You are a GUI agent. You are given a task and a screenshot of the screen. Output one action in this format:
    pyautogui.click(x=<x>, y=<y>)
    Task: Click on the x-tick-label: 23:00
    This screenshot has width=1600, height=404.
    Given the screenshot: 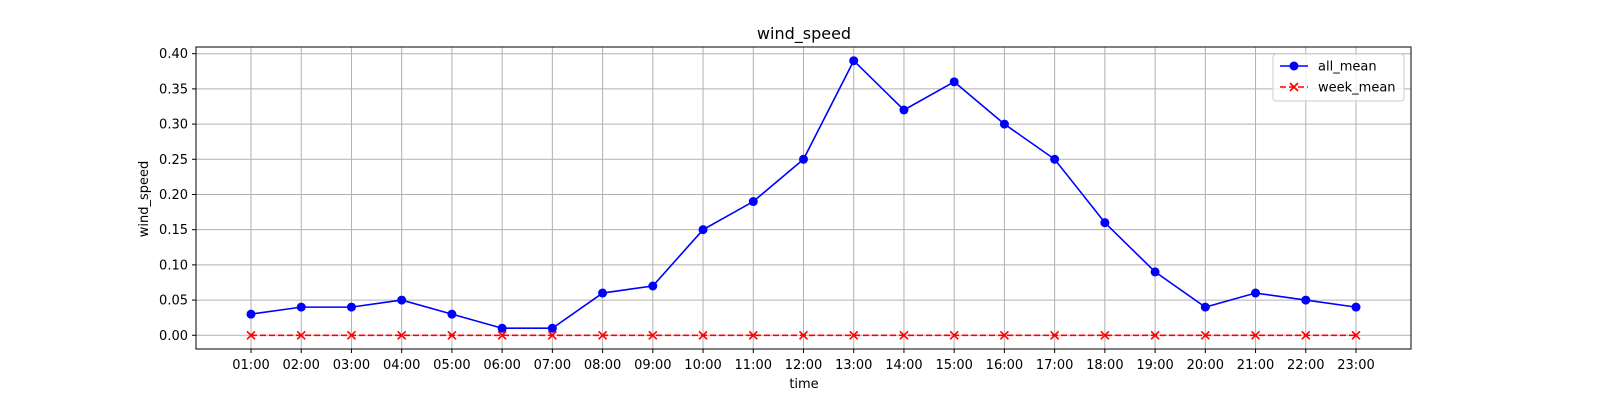 What is the action you would take?
    pyautogui.click(x=1355, y=365)
    